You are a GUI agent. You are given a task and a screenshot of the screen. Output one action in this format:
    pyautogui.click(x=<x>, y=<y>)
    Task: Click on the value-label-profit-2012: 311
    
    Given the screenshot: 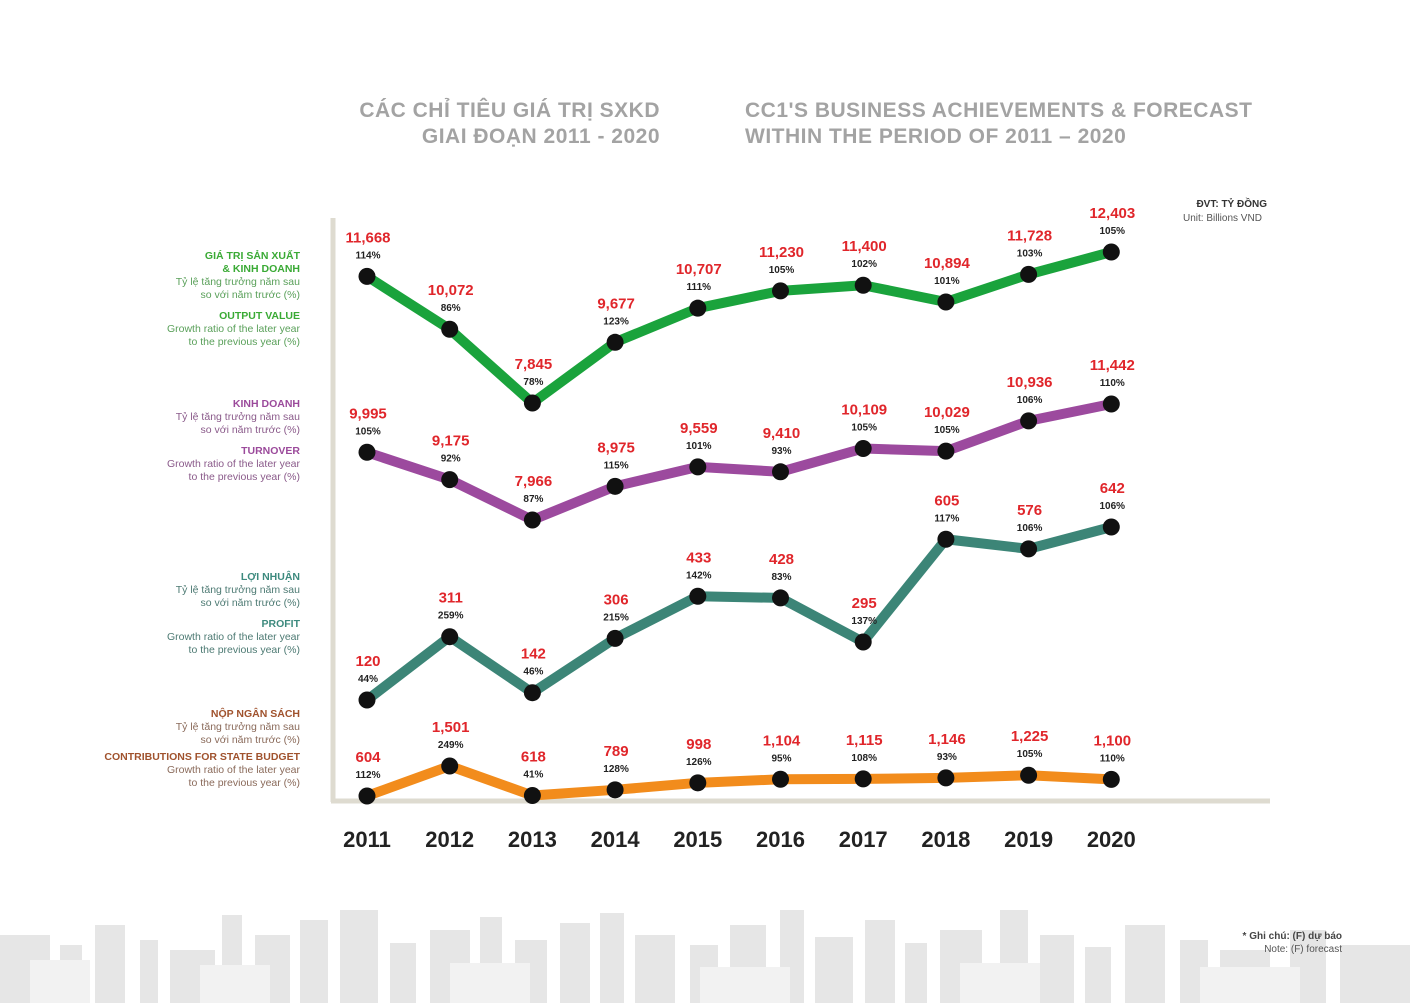 What is the action you would take?
    pyautogui.click(x=451, y=598)
    